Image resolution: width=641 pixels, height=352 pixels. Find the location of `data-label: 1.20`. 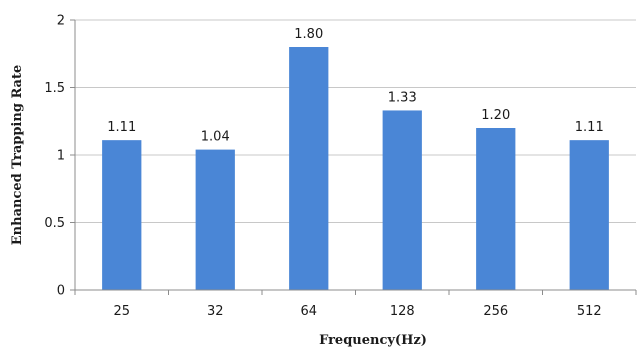

data-label: 1.20 is located at coordinates (495, 115).